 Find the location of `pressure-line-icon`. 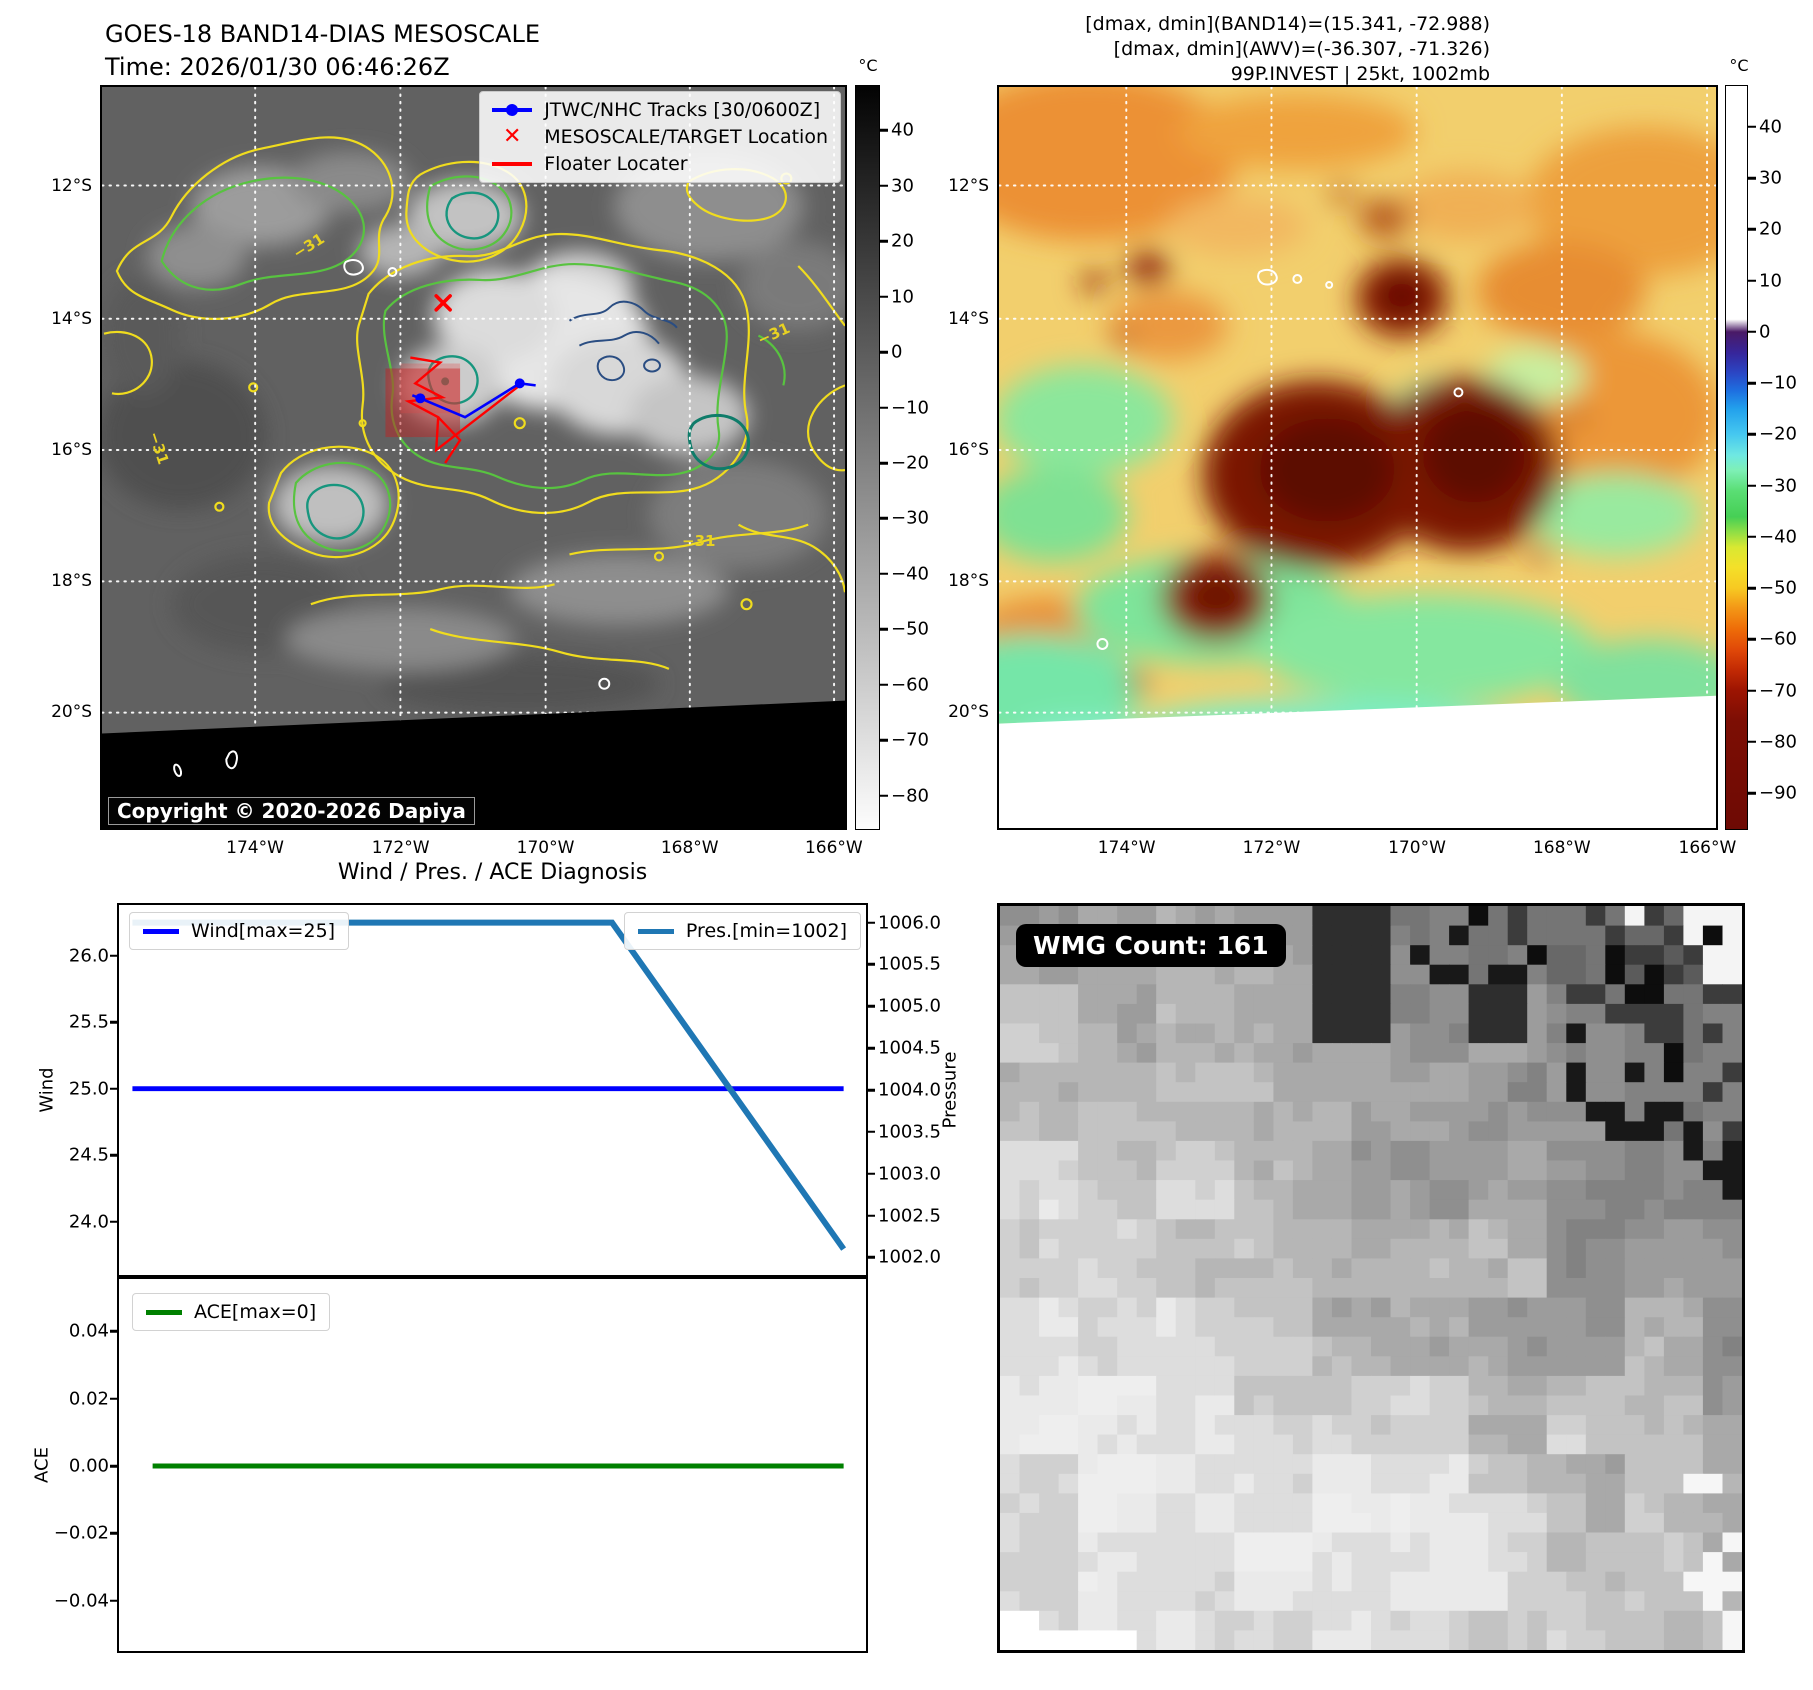

pressure-line-icon is located at coordinates (655, 931).